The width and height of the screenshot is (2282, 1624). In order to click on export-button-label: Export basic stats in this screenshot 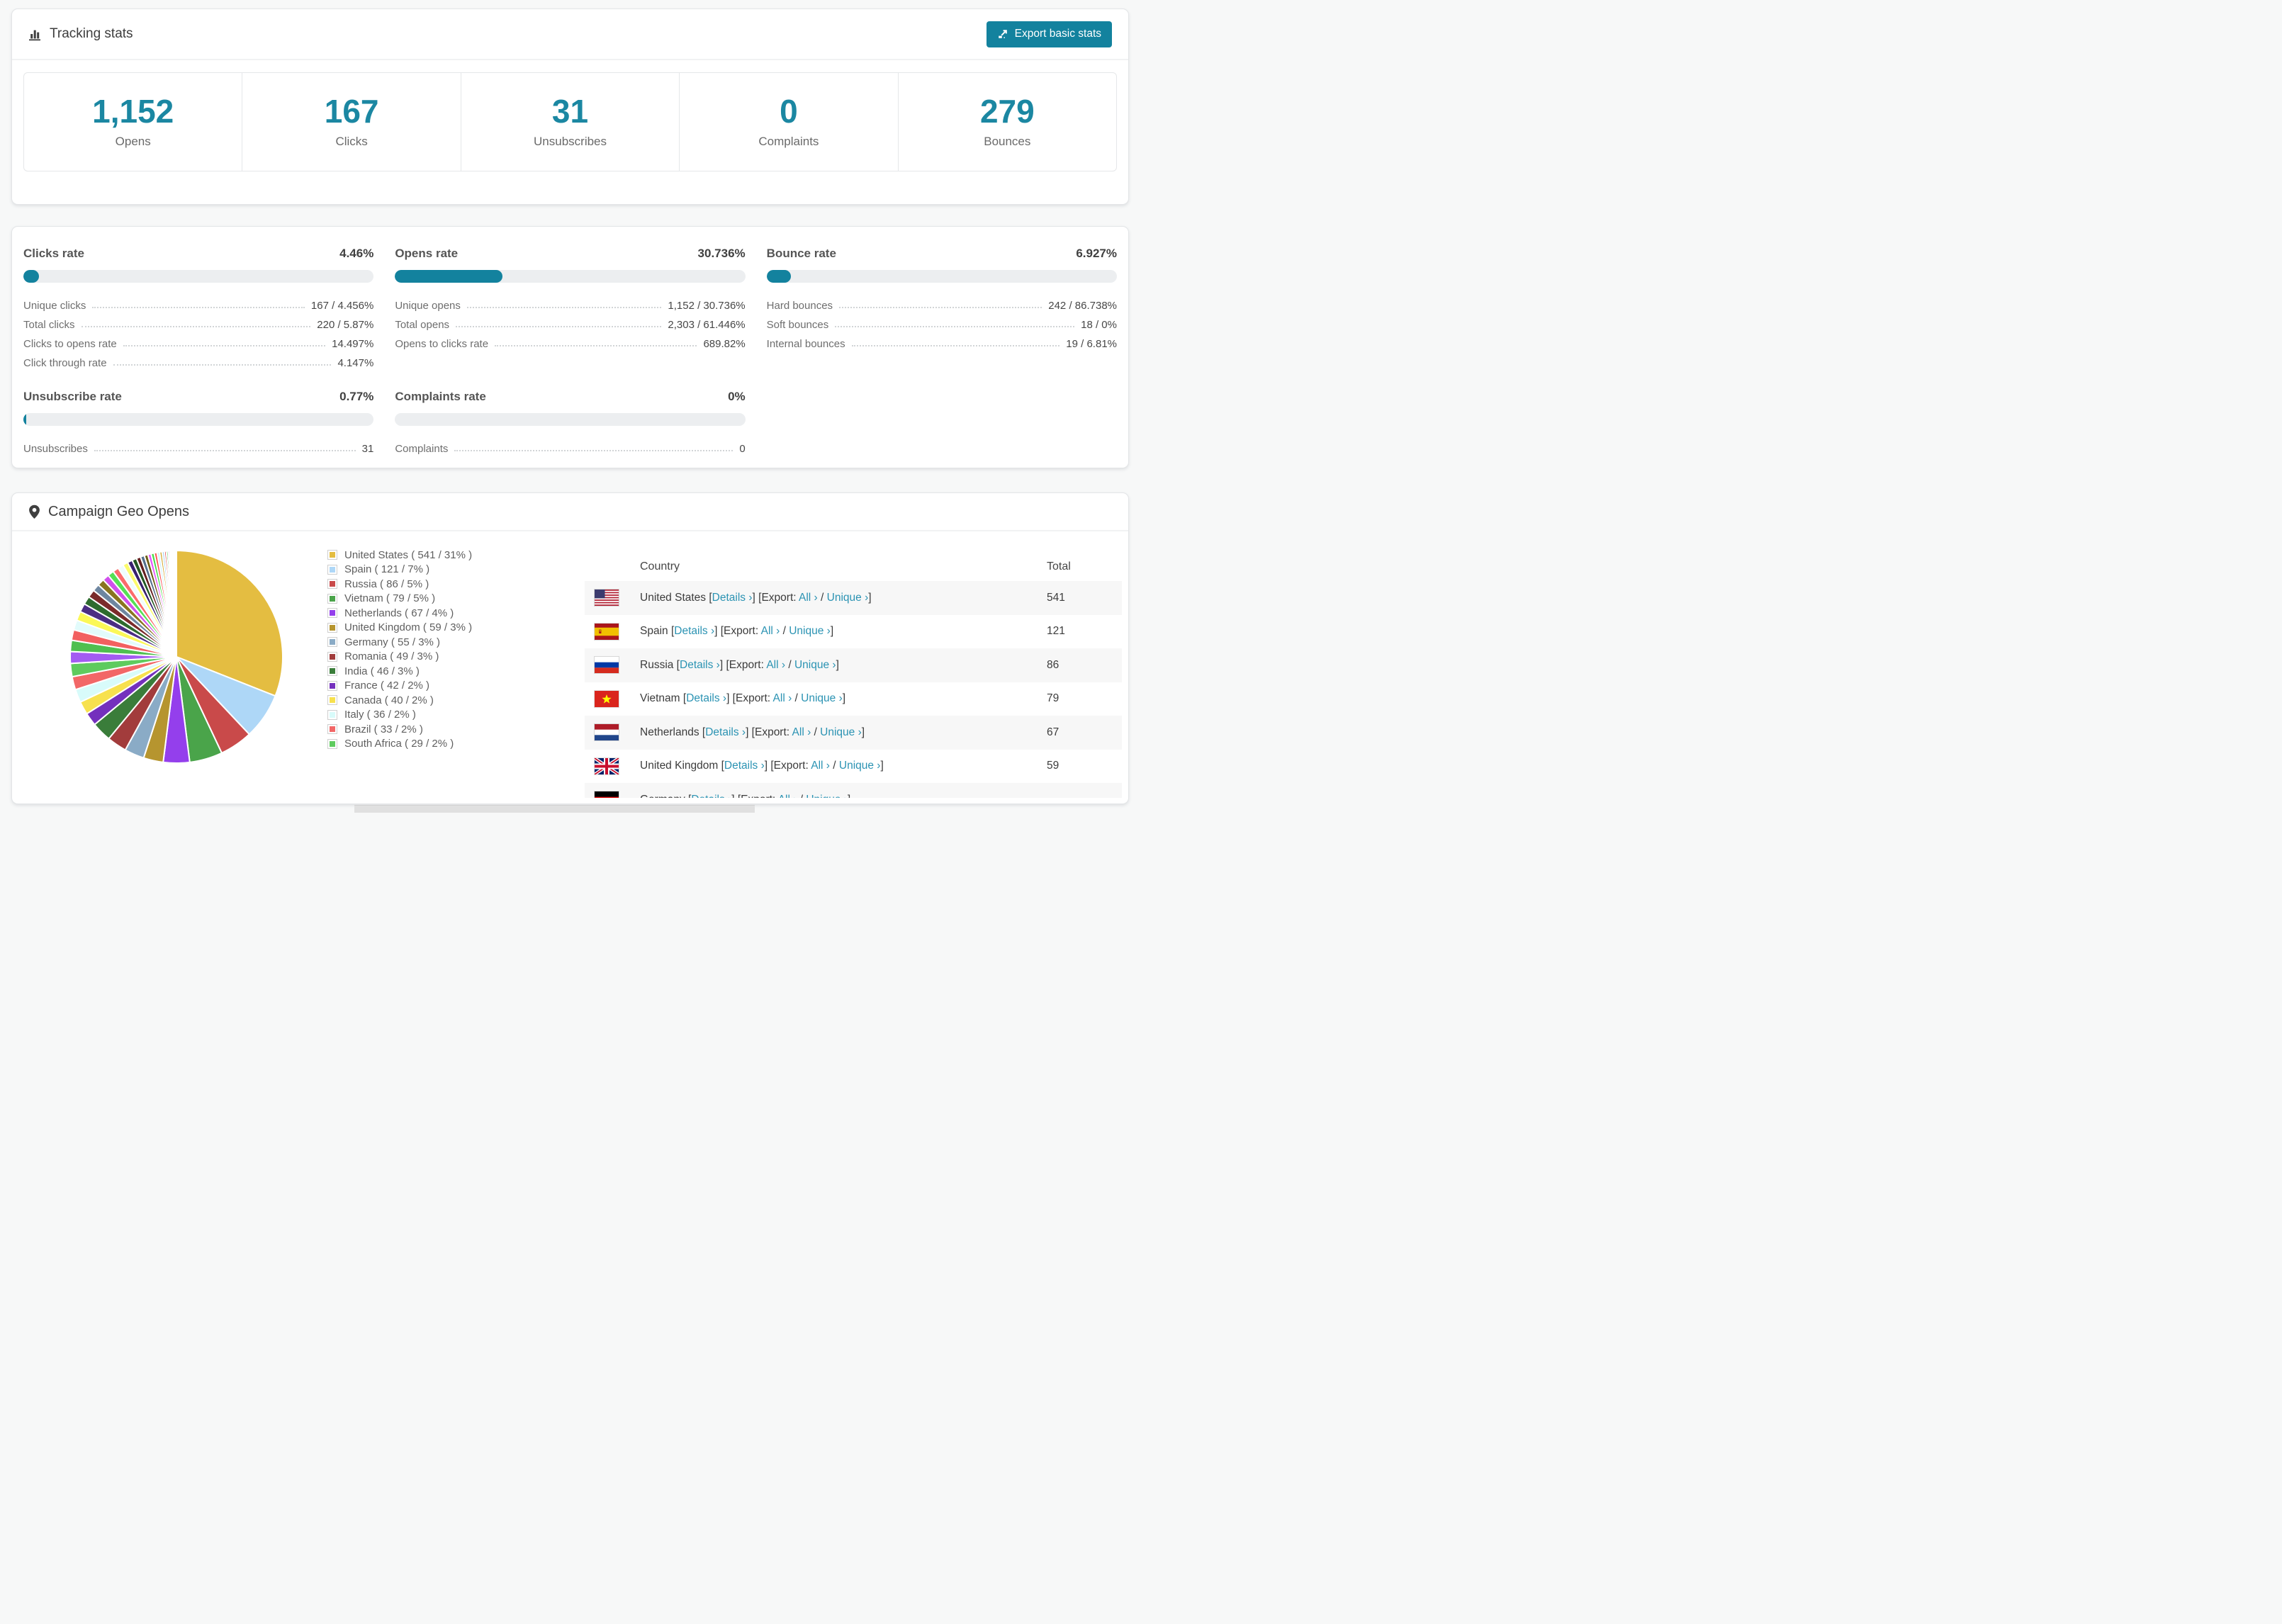, I will do `click(1058, 34)`.